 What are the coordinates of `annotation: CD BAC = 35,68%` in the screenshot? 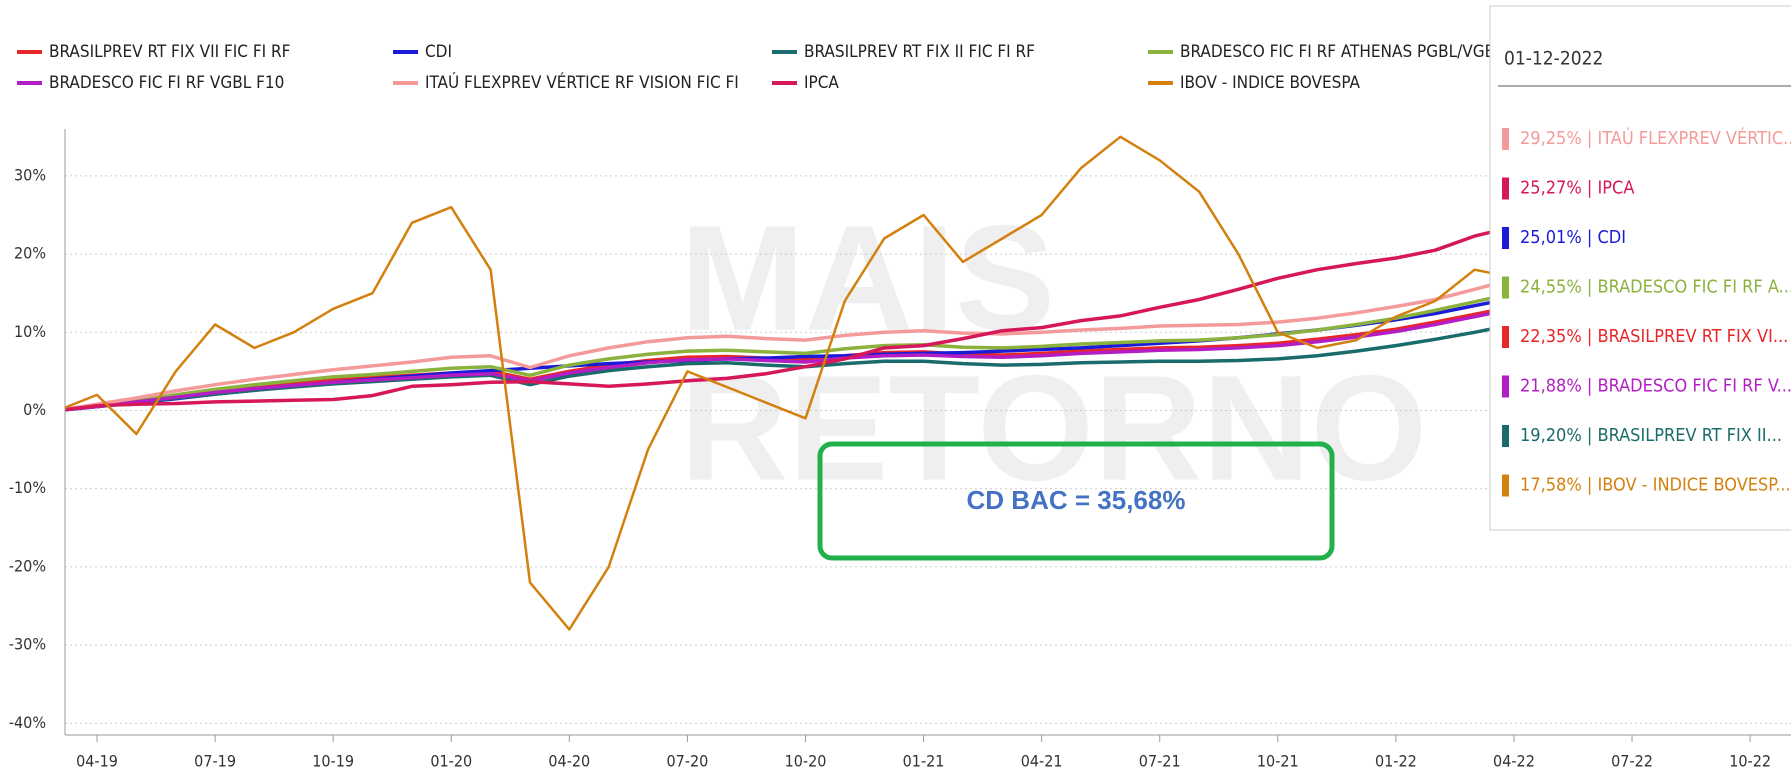 It's located at (1076, 500).